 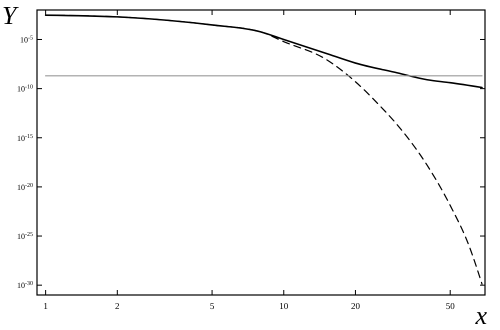 I want to click on x-tick-label: 10, so click(x=284, y=306).